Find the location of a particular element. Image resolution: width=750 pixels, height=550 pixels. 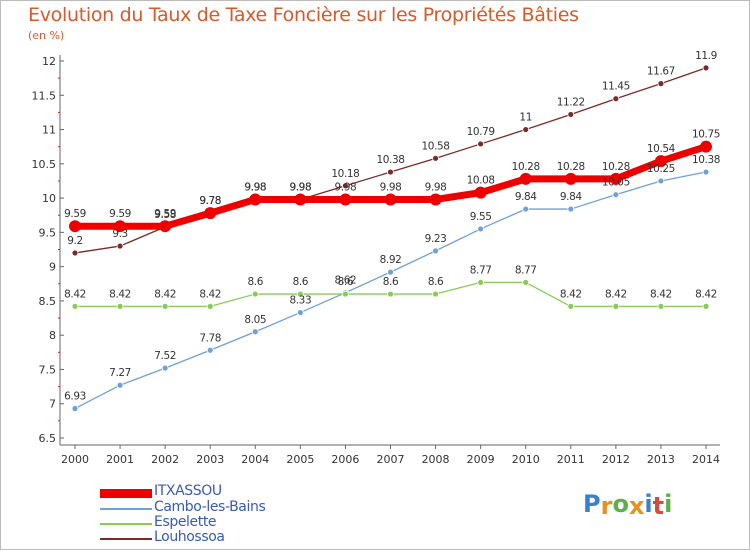

data-label-louhossoa: 11.9 is located at coordinates (706, 56).